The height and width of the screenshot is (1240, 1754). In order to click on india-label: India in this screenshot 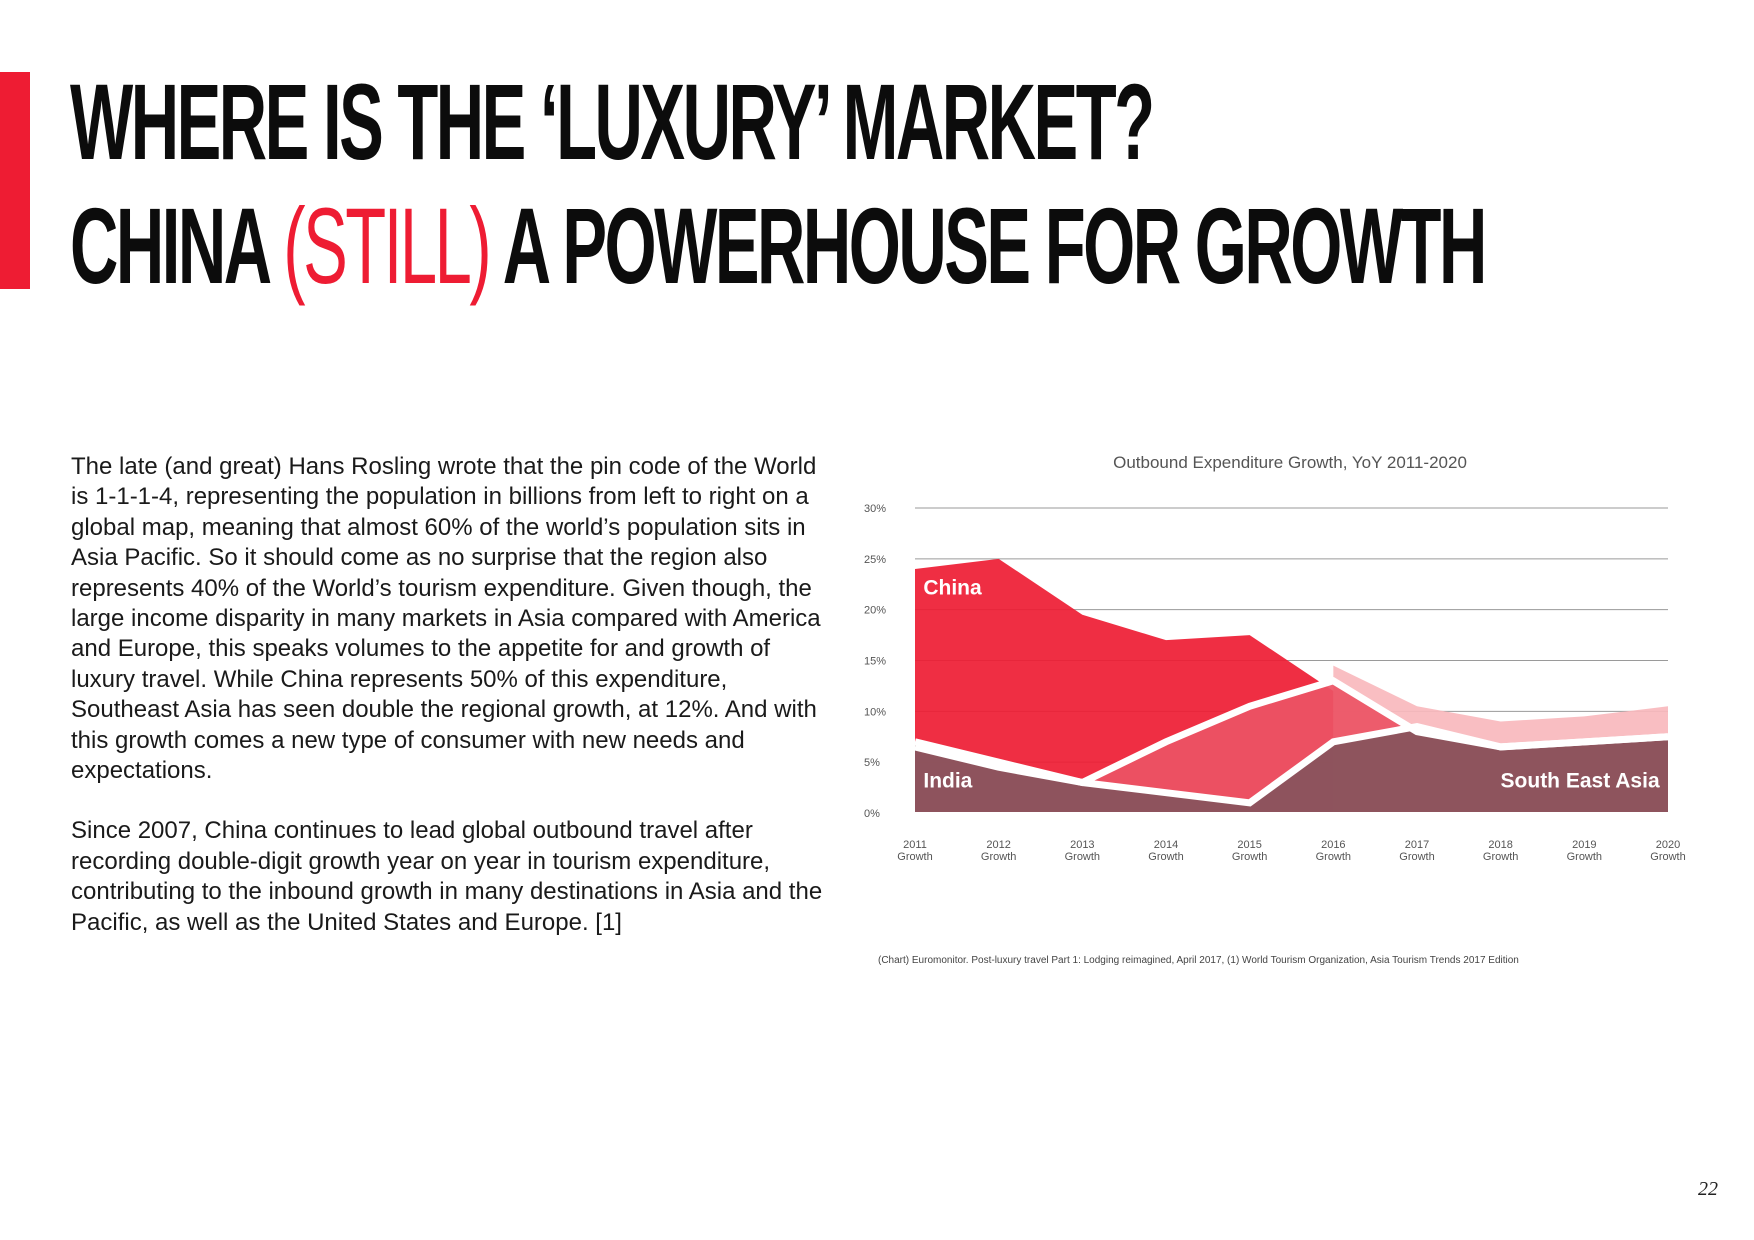, I will do `click(947, 781)`.